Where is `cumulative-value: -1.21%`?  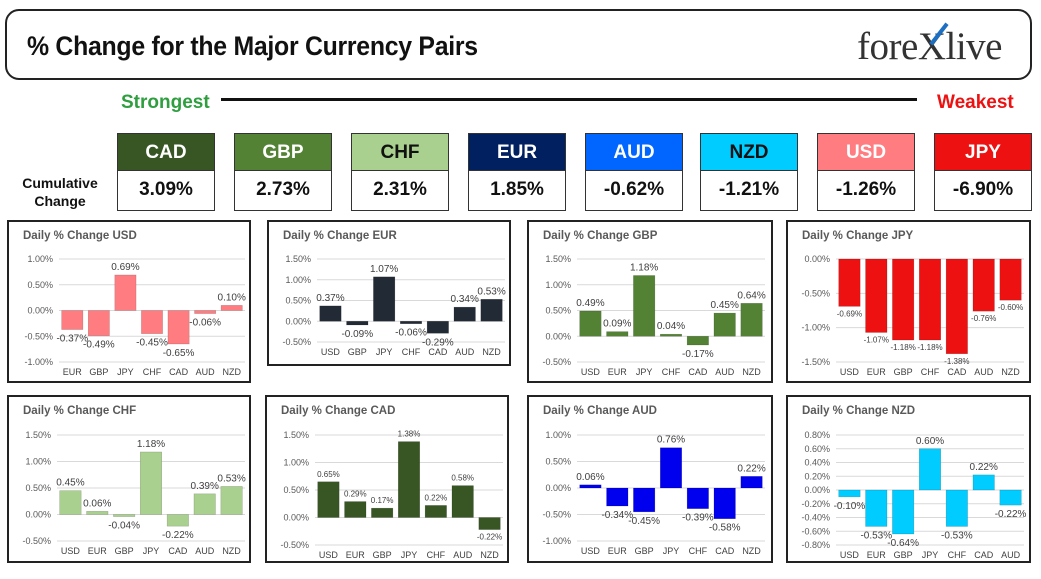 cumulative-value: -1.21% is located at coordinates (749, 189).